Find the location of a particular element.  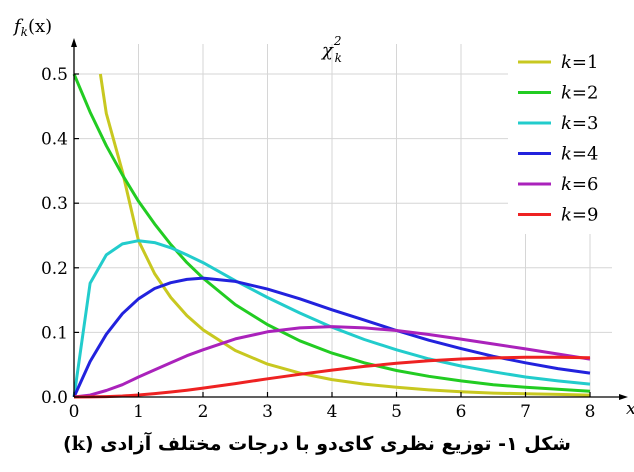

caption-var: k is located at coordinates (78, 444).